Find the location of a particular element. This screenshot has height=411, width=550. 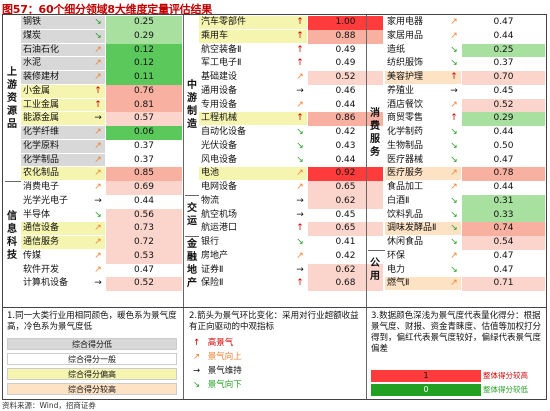

trend-arrow-icon: → is located at coordinates (98, 200).